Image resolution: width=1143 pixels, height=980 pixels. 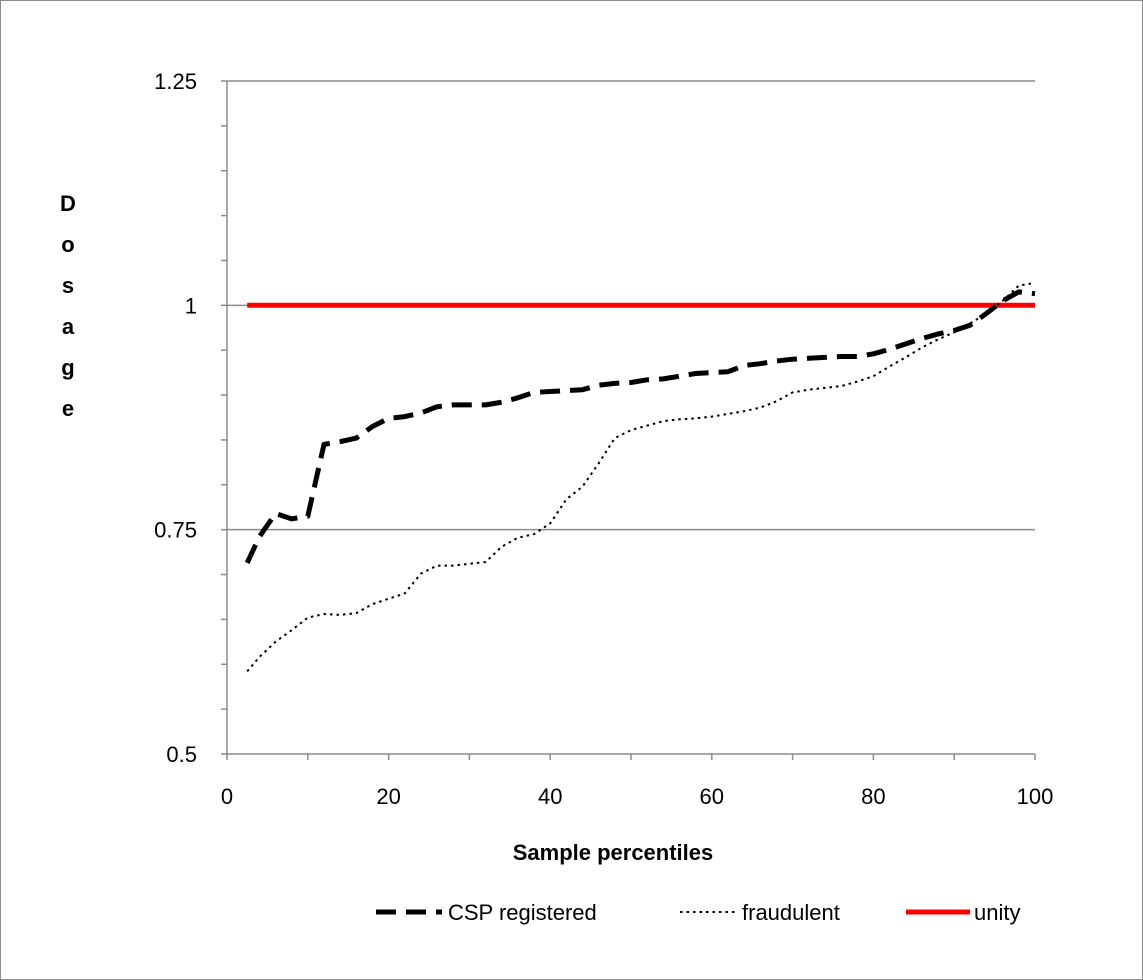 I want to click on y-tick-labels: 0.5 0.75 1 1.25, so click(x=175, y=418).